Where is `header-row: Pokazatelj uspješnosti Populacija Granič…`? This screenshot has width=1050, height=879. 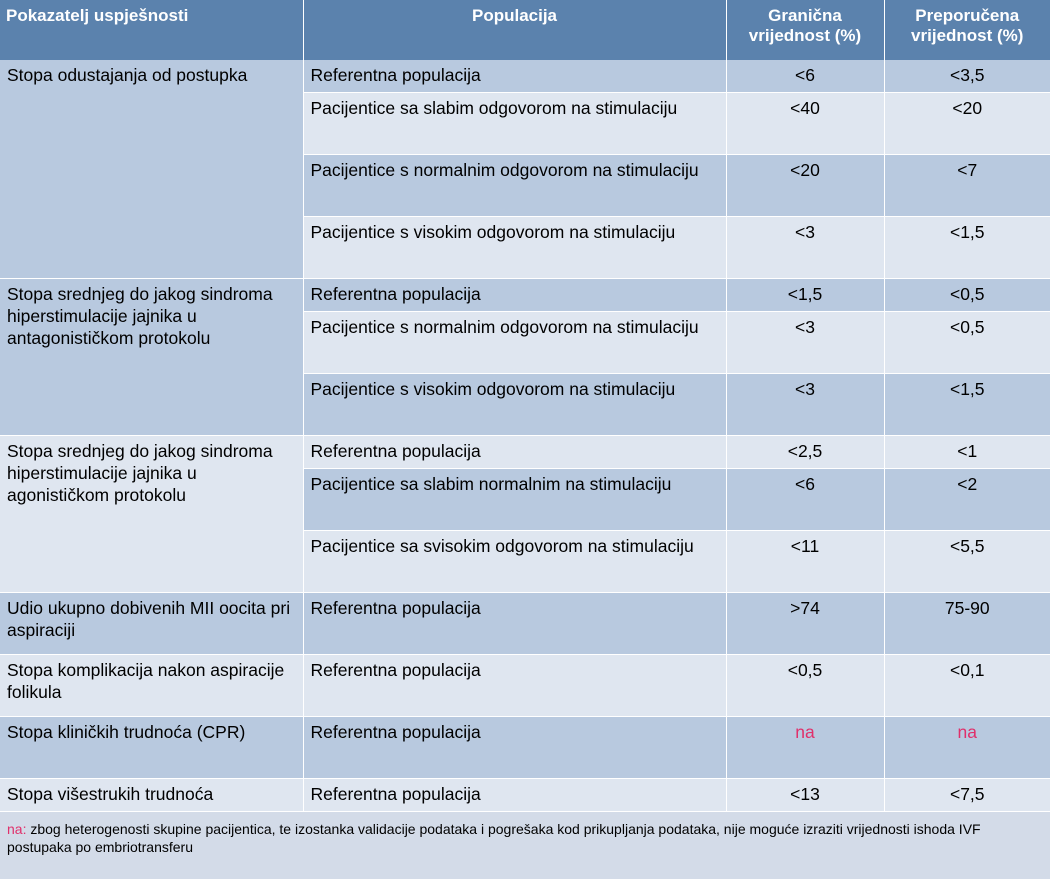
header-row: Pokazatelj uspješnosti Populacija Granič… is located at coordinates (525, 30).